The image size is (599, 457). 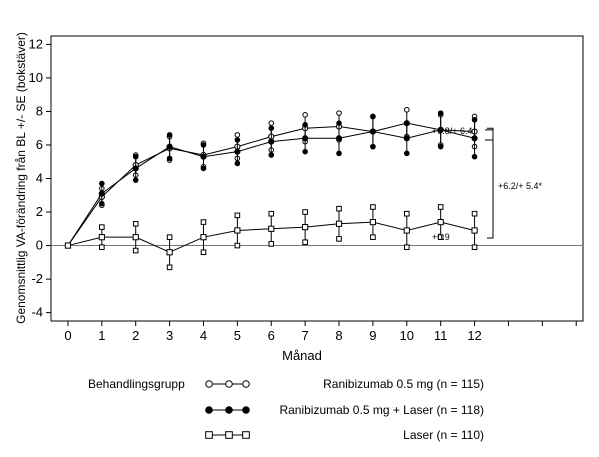 I want to click on x-tick-label: 6, so click(x=271, y=335).